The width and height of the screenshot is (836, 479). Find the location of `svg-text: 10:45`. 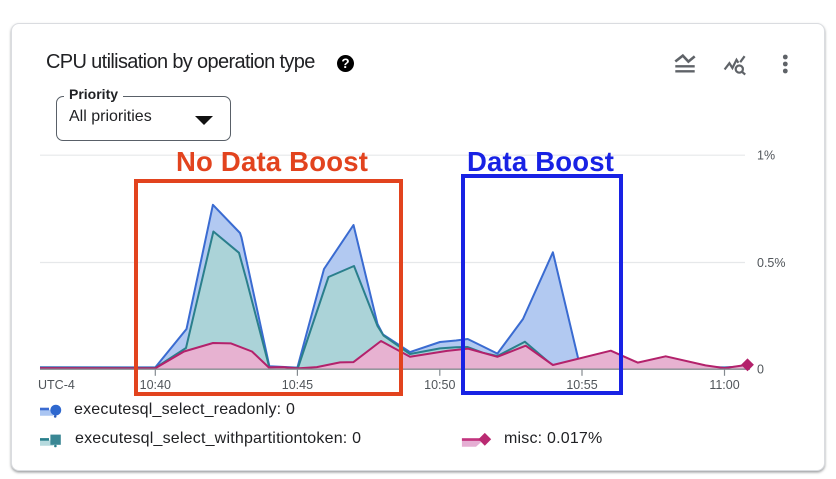

svg-text: 10:45 is located at coordinates (297, 385).